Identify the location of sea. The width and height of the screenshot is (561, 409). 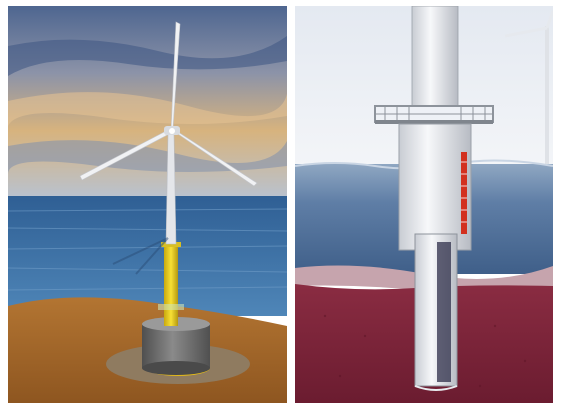
(147, 256).